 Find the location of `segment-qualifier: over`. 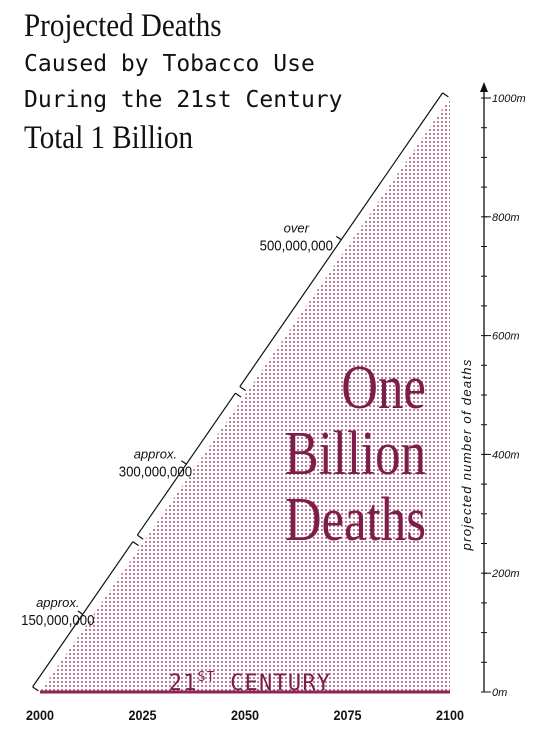

segment-qualifier: over is located at coordinates (297, 227).